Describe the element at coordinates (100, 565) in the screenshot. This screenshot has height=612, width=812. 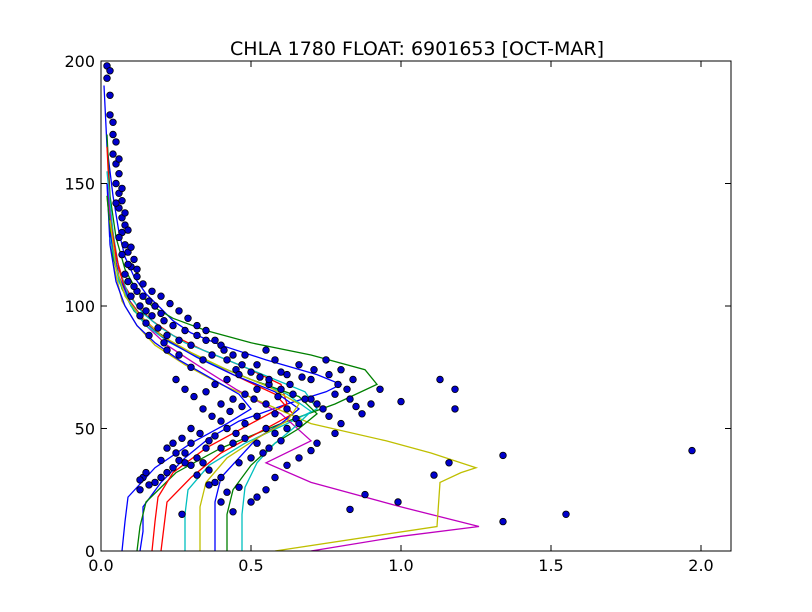
I see `x-tick-label: 0.0` at that location.